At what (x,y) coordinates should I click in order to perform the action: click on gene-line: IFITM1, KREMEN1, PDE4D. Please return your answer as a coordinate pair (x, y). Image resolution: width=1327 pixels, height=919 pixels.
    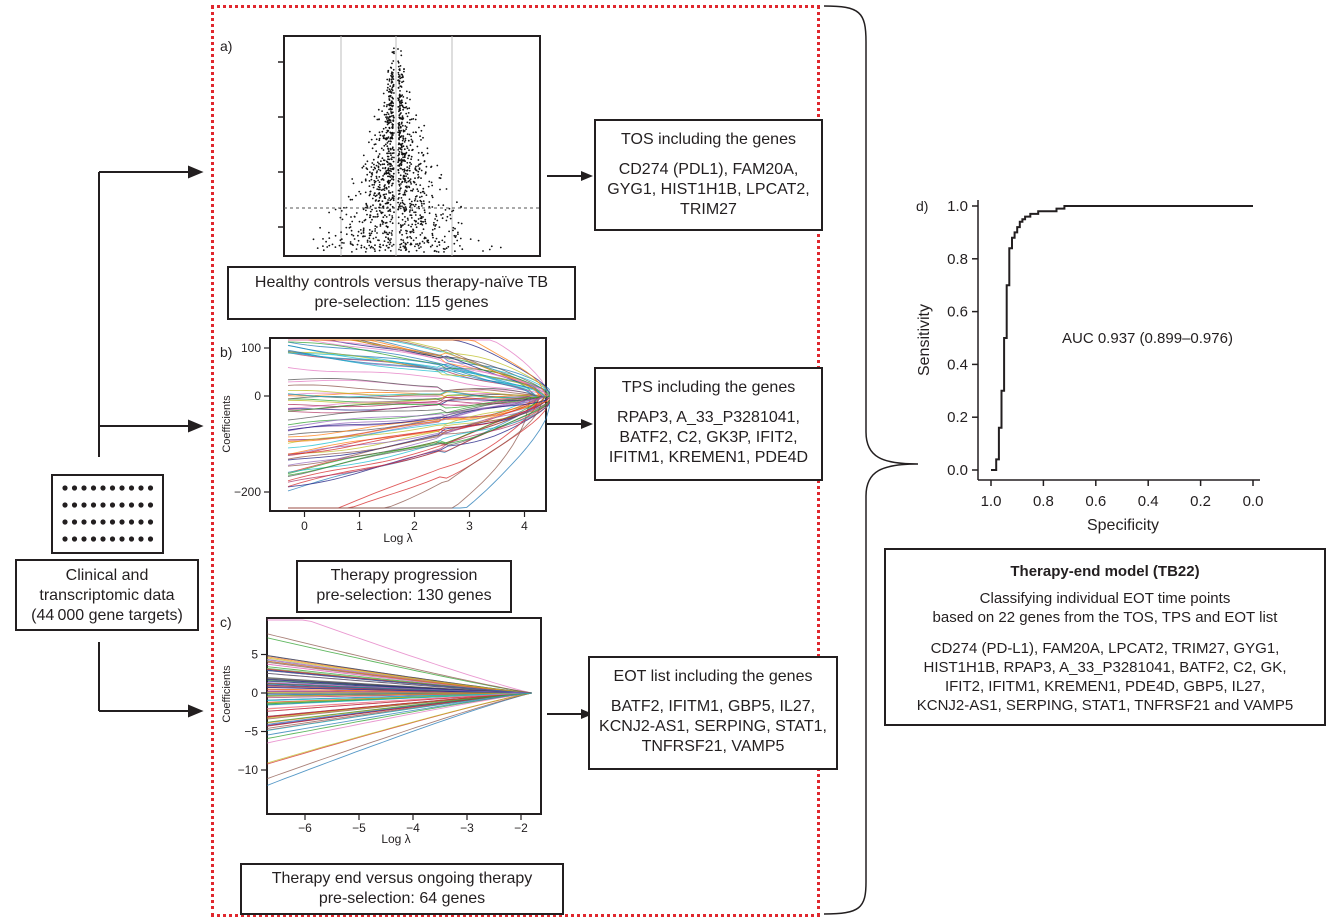
    Looking at the image, I should click on (708, 457).